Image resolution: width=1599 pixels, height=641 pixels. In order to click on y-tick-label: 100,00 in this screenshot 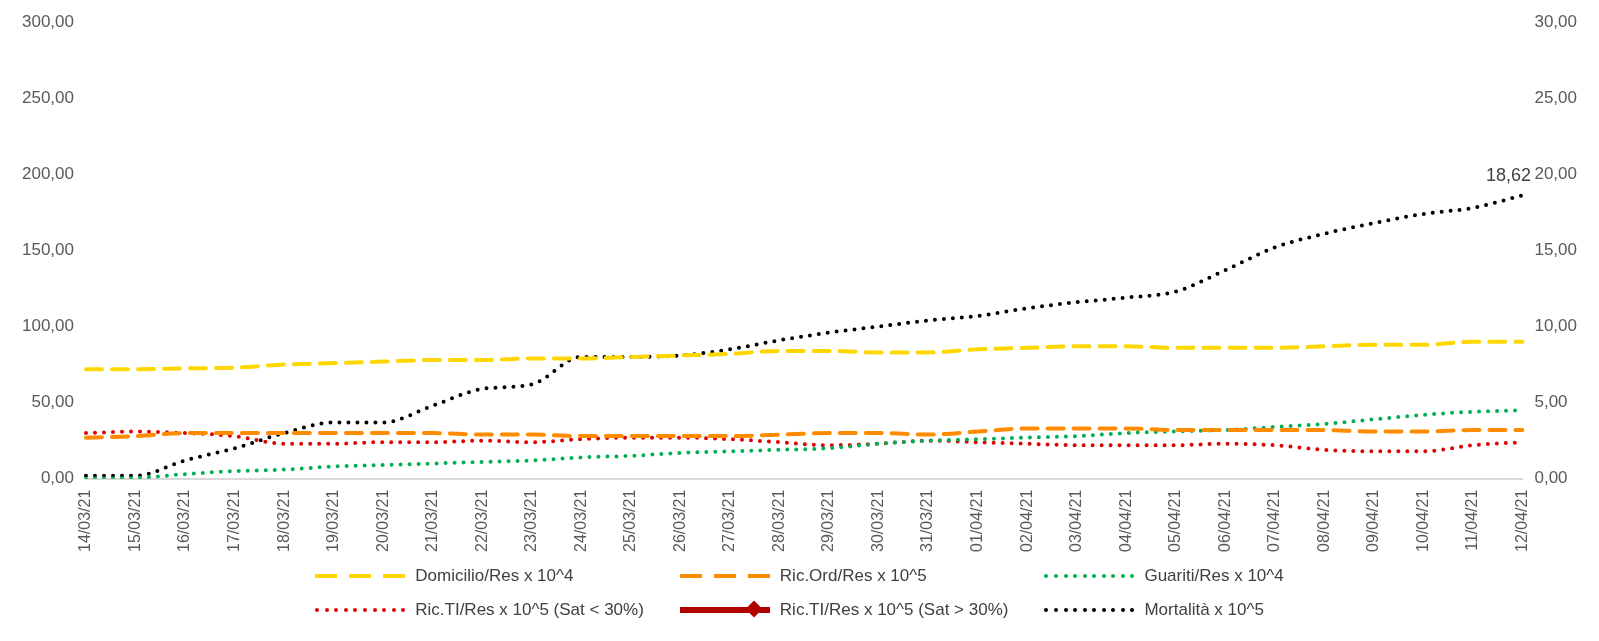, I will do `click(48, 326)`.